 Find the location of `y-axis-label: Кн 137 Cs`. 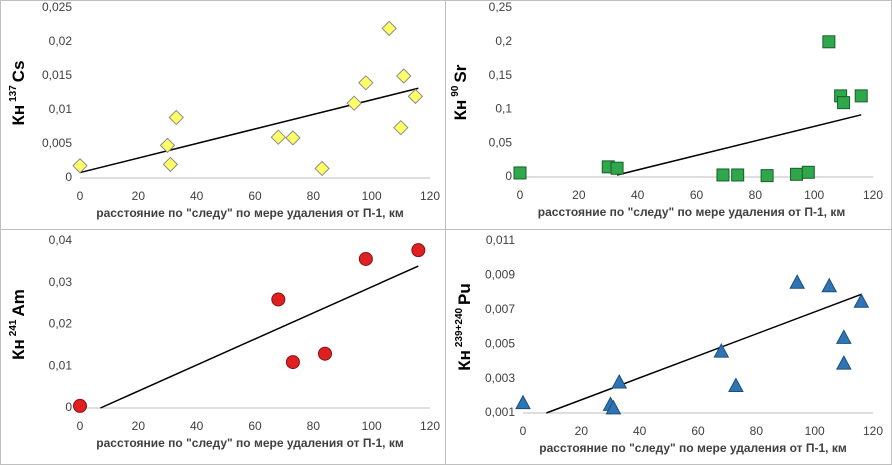

y-axis-label: Кн 137 Cs is located at coordinates (18, 92).